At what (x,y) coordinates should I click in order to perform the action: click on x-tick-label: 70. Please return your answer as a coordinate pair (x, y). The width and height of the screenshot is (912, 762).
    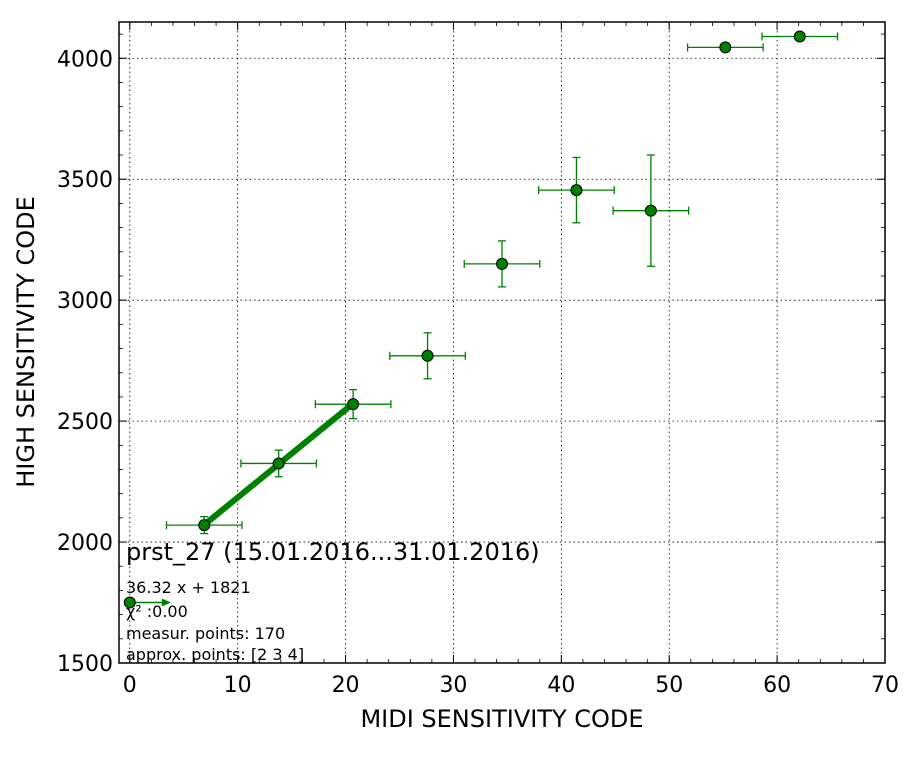
    Looking at the image, I should click on (885, 685).